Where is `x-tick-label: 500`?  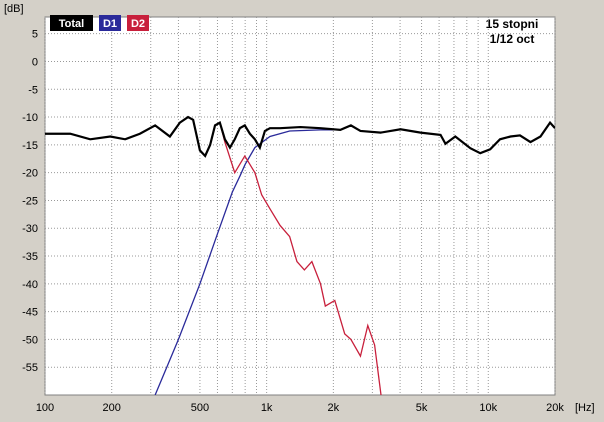
x-tick-label: 500 is located at coordinates (200, 408).